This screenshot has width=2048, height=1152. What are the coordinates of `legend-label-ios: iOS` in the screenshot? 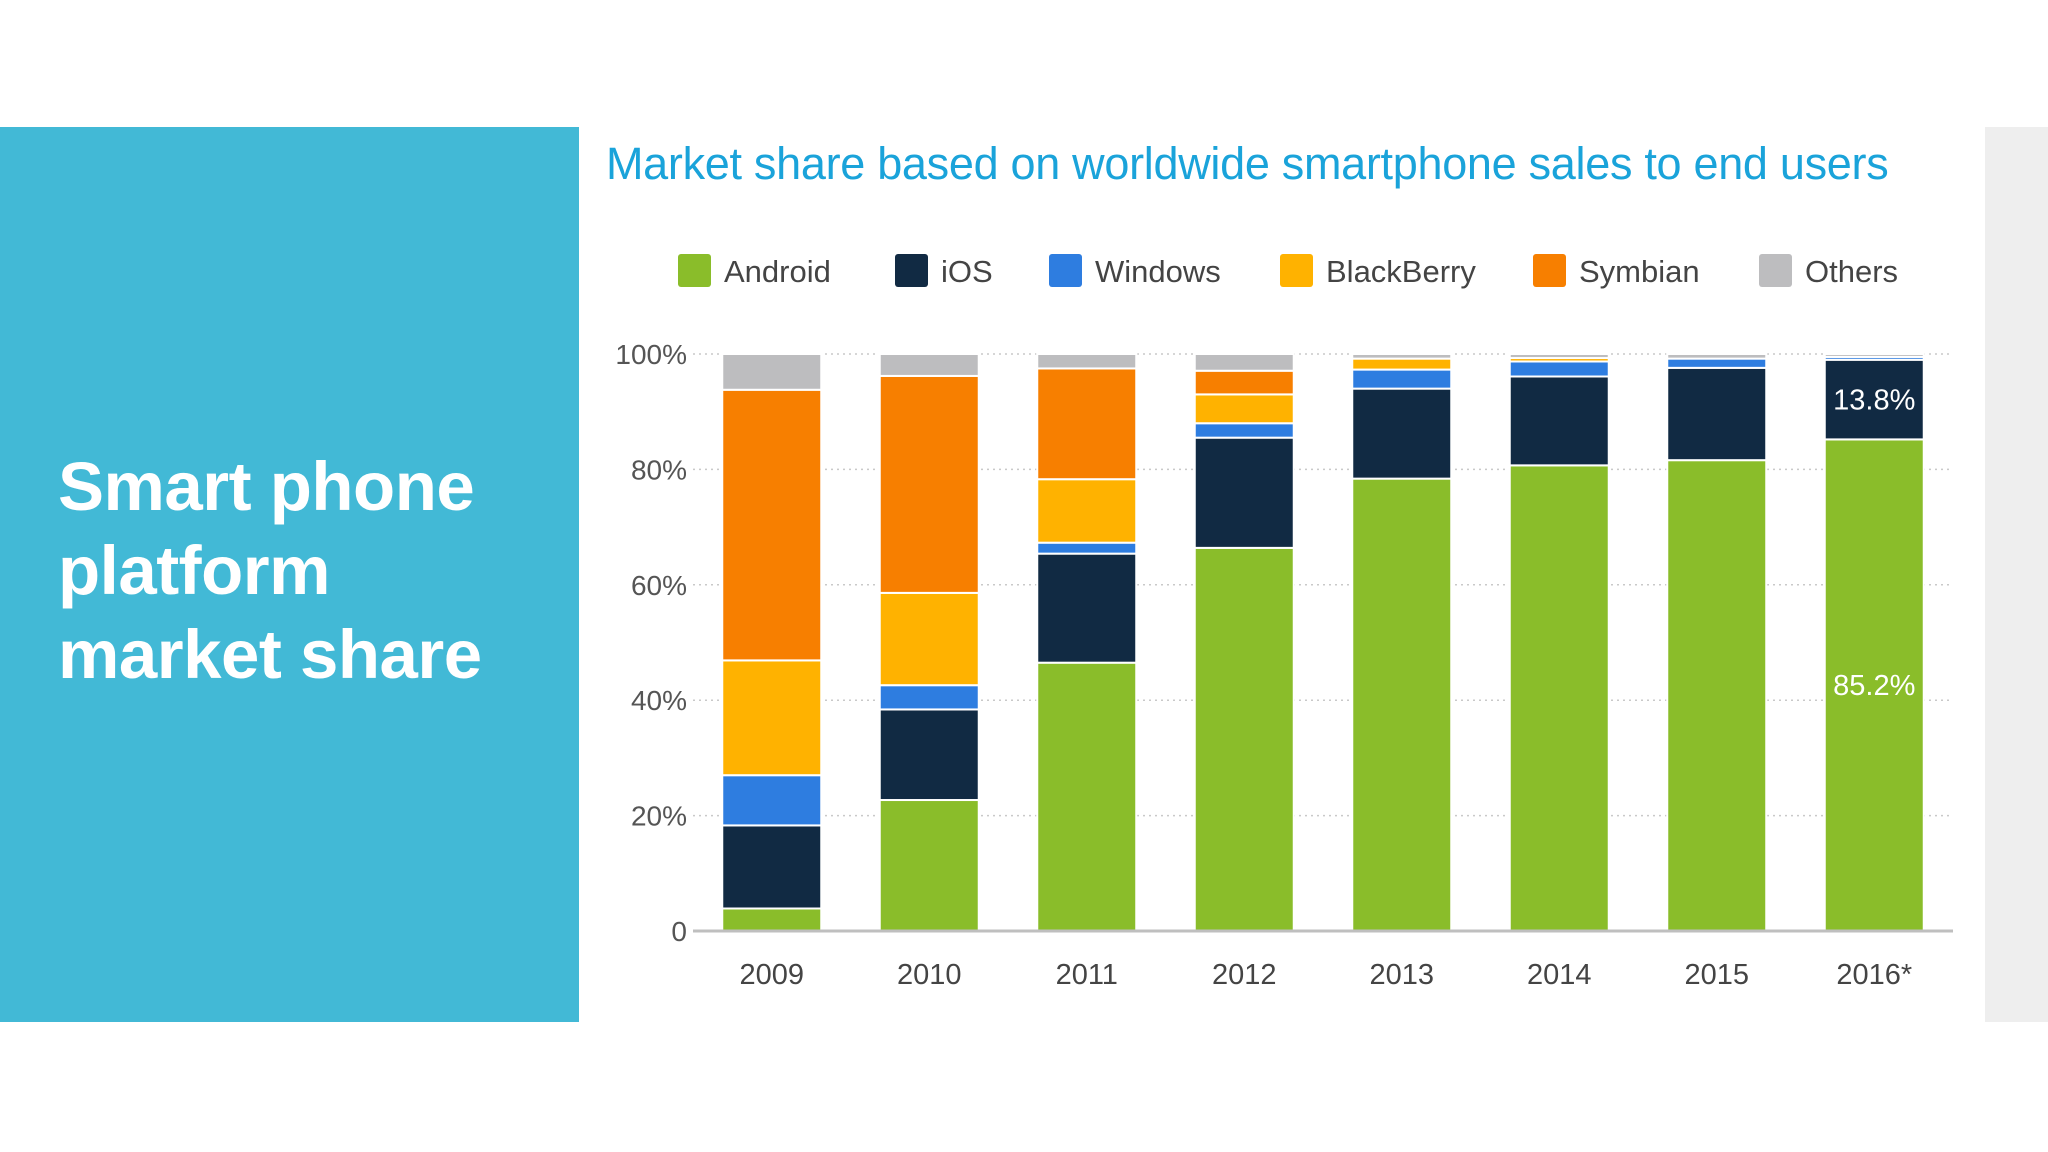 It's located at (967, 271).